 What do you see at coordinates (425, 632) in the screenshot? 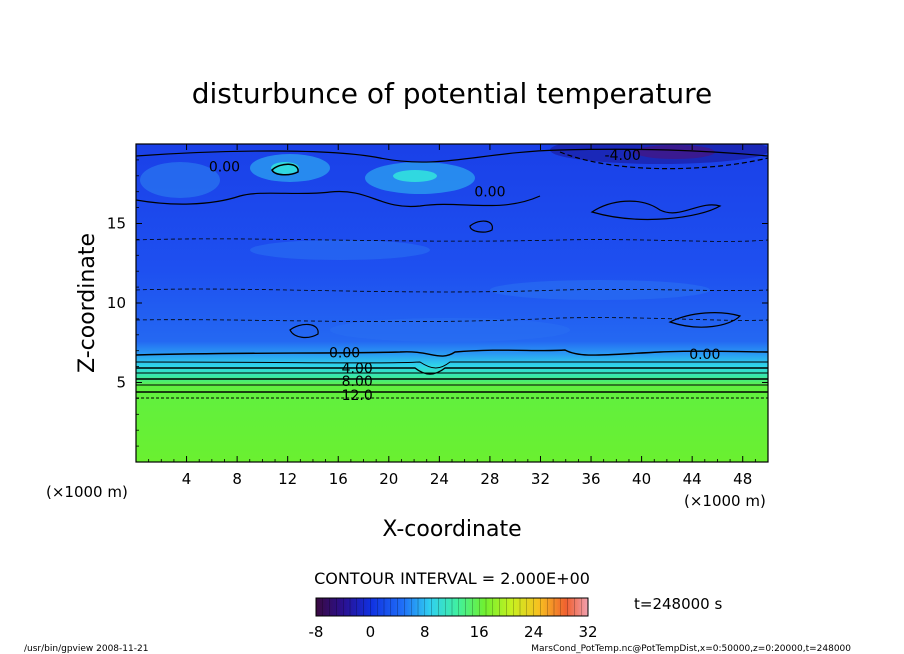
I see `colorbar-tick-label: 8` at bounding box center [425, 632].